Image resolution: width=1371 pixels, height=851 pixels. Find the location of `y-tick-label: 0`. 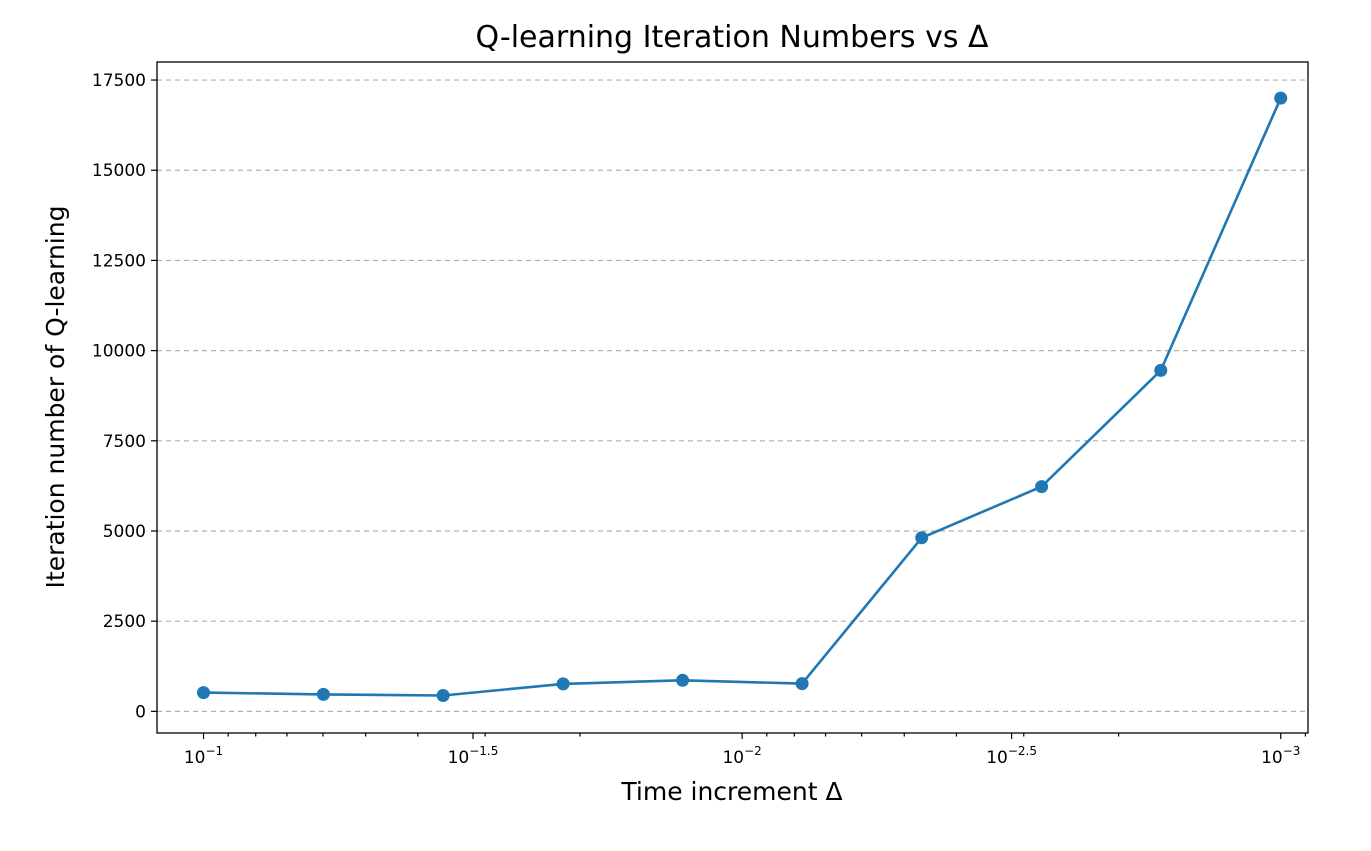

y-tick-label: 0 is located at coordinates (140, 712).